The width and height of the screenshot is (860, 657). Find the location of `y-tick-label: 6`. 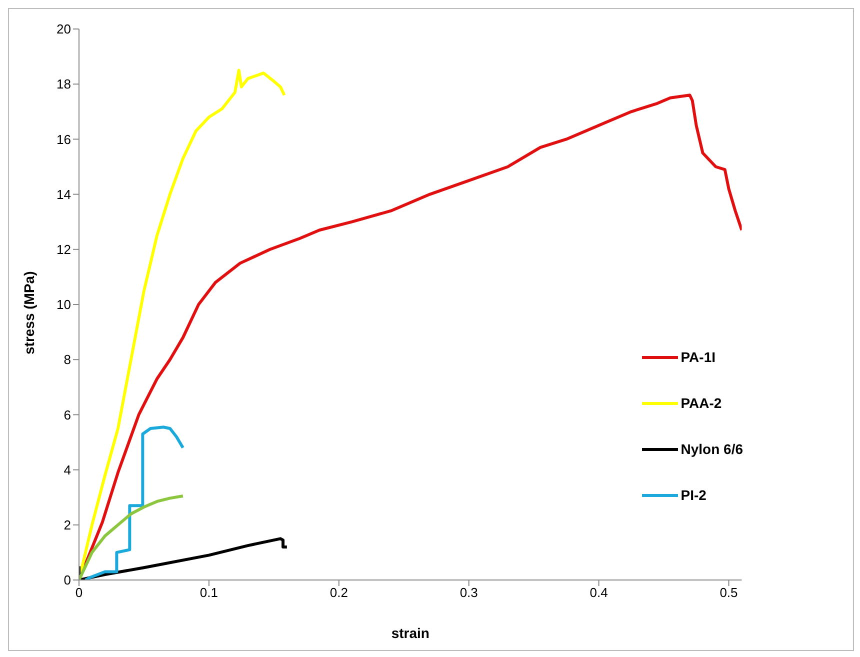

y-tick-label: 6 is located at coordinates (67, 414).